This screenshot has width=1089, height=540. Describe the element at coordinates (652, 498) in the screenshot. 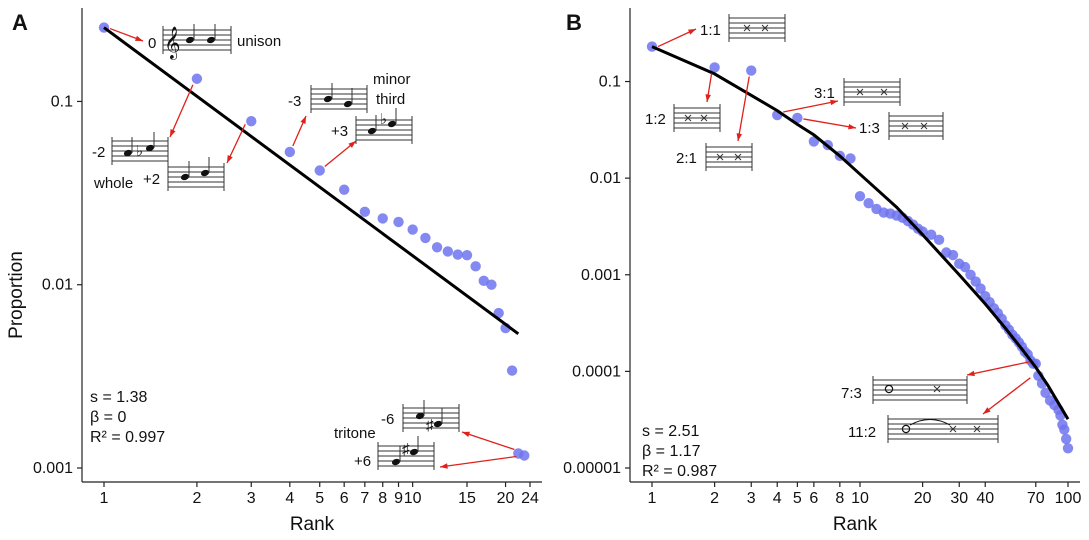

I see `x-tick-label: 1` at that location.